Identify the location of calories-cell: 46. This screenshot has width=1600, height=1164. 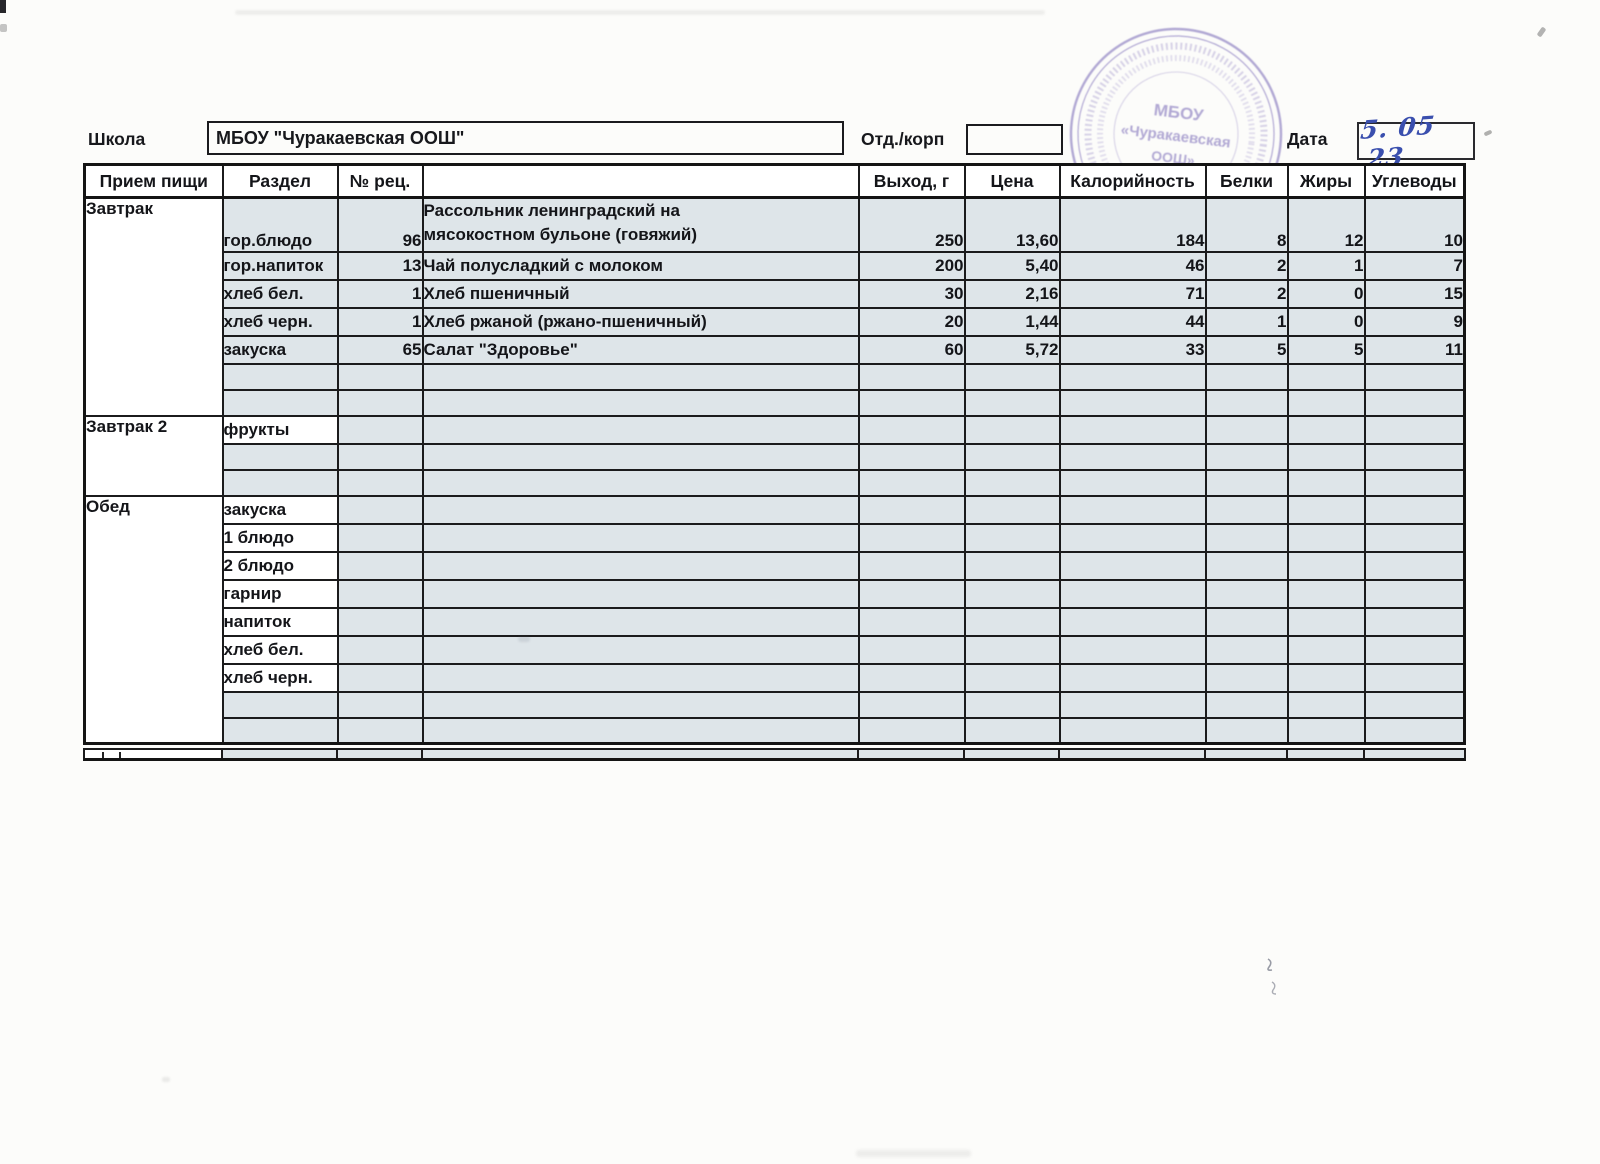
(1132, 265).